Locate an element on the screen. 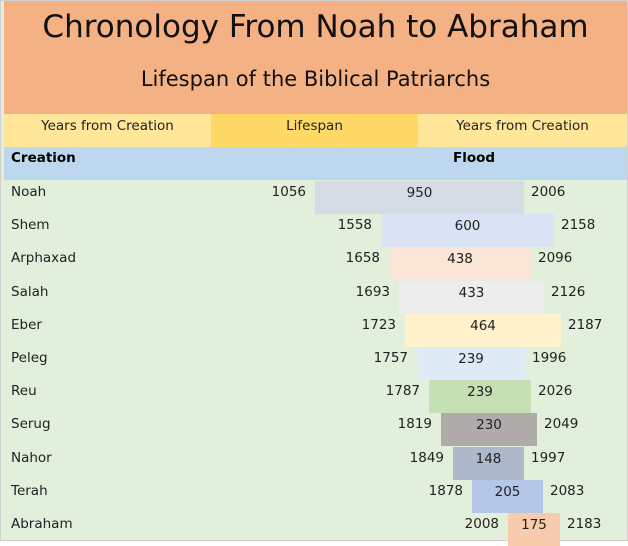 Image resolution: width=628 pixels, height=546 pixels. table-row: Nahor 1849 148 1997 is located at coordinates (315, 463).